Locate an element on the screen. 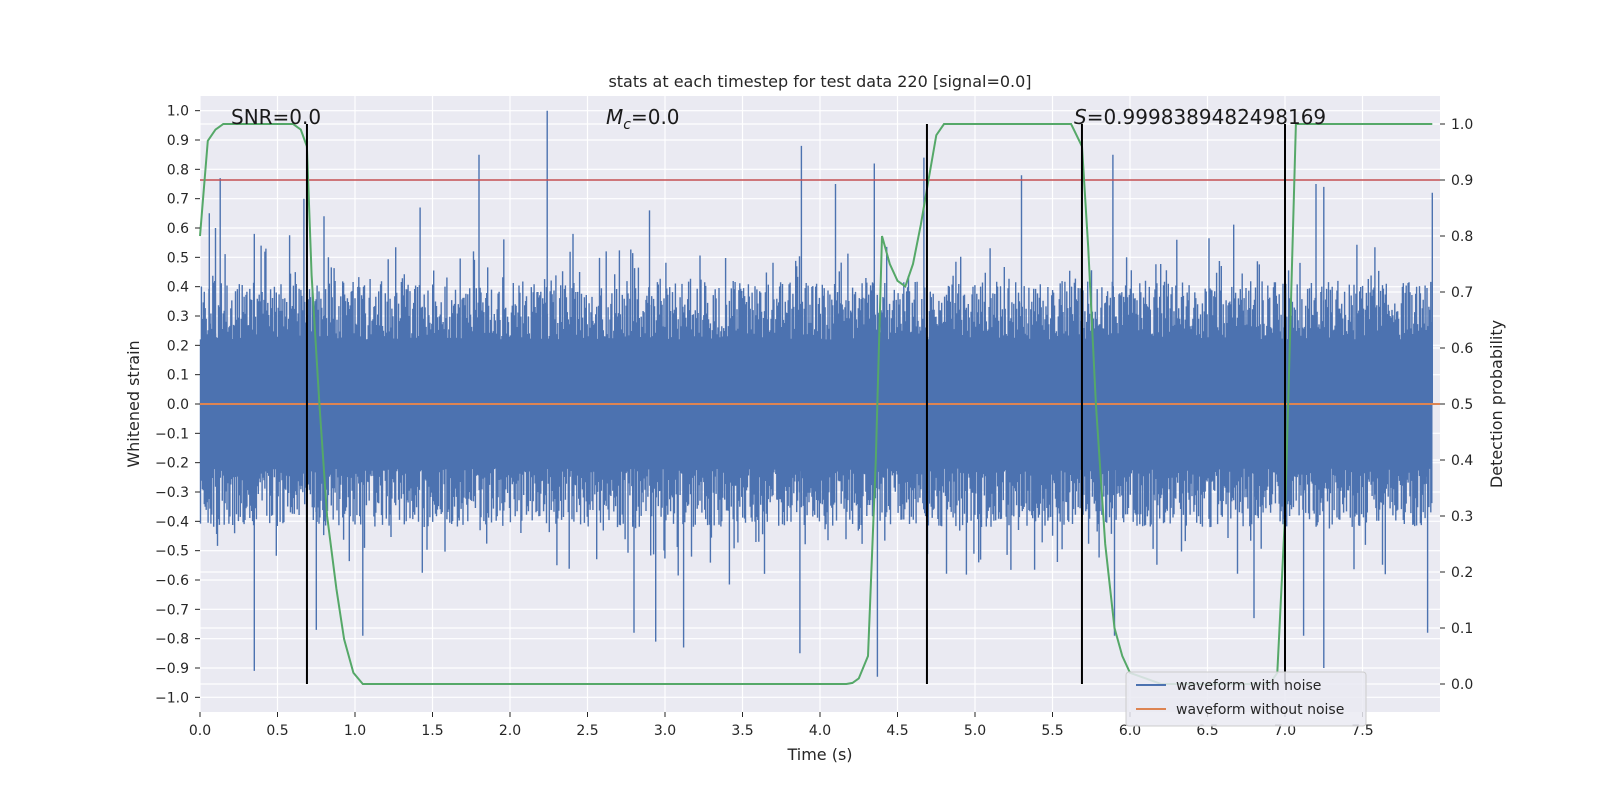 The image size is (1600, 800). y-tick-label-left: 0.2 is located at coordinates (178, 346).